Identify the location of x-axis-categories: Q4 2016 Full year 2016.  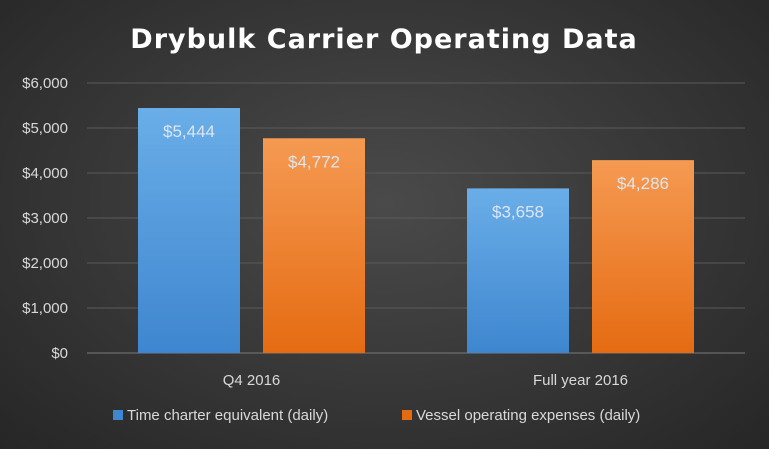
(425, 380).